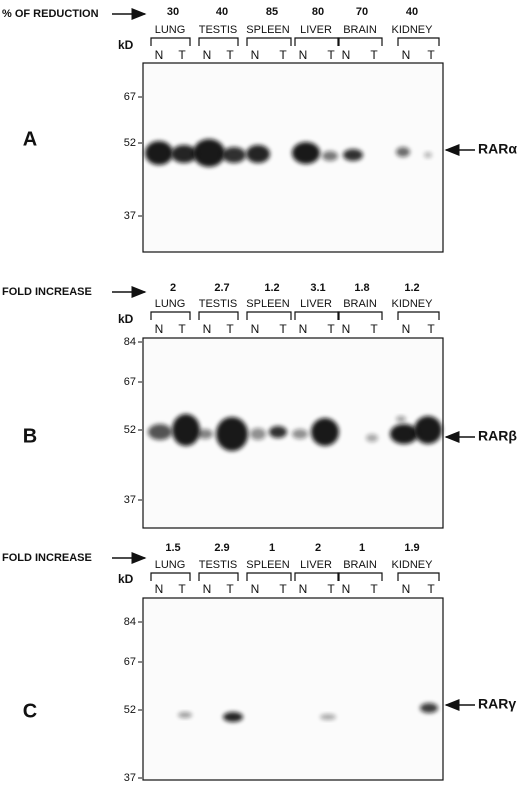  I want to click on header-label: FOLD INCREASE, so click(47, 558).